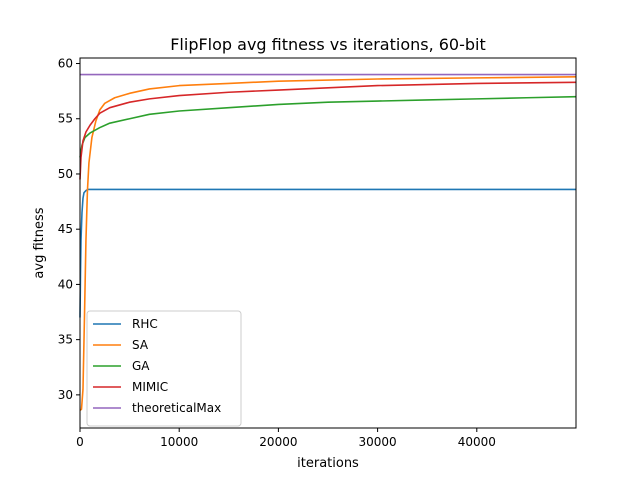 The height and width of the screenshot is (480, 640). What do you see at coordinates (176, 408) in the screenshot?
I see `legend-label-theoreticalmax: theoreticalMax` at bounding box center [176, 408].